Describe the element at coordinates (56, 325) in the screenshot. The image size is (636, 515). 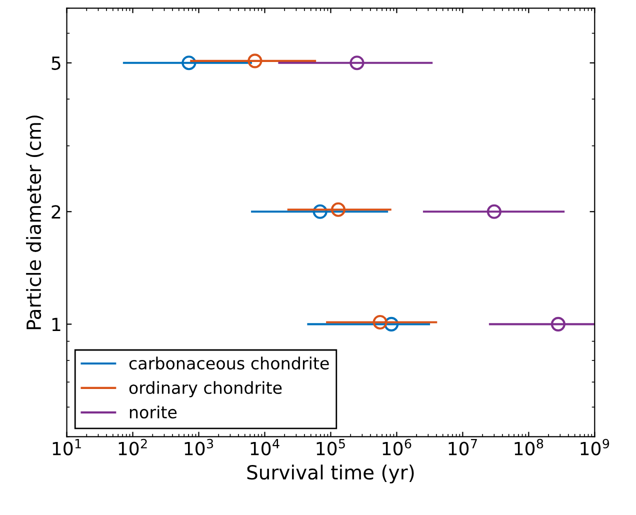
I see `y-tick-label: 1` at that location.